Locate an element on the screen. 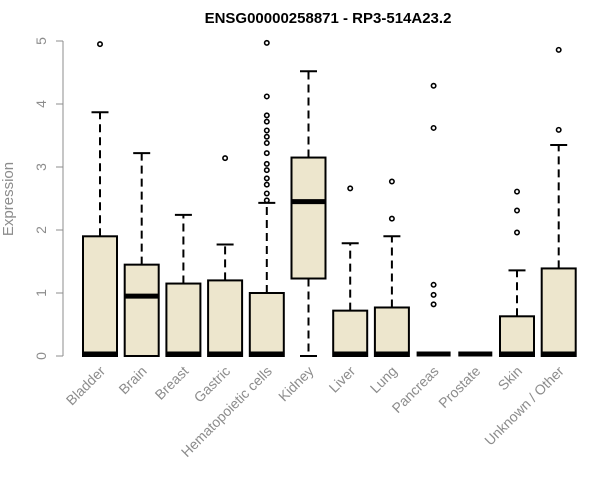 Image resolution: width=600 pixels, height=500 pixels. y-axis-ticks: 0 1 2 3 4 5 is located at coordinates (48, 198).